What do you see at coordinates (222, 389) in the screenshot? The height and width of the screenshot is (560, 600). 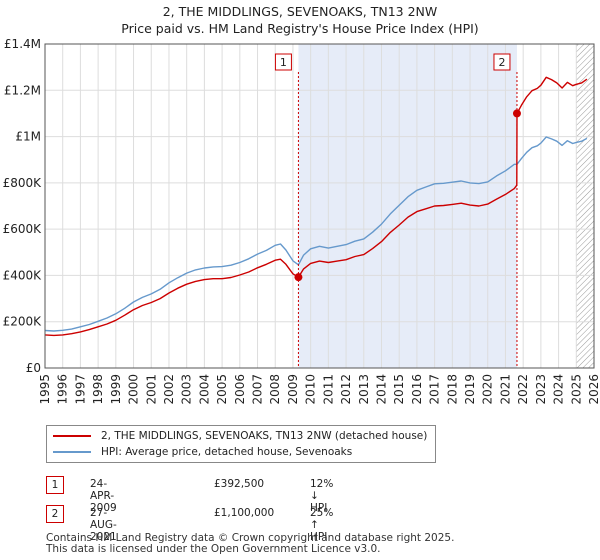 I see `x-tick-label: 2005` at bounding box center [222, 389].